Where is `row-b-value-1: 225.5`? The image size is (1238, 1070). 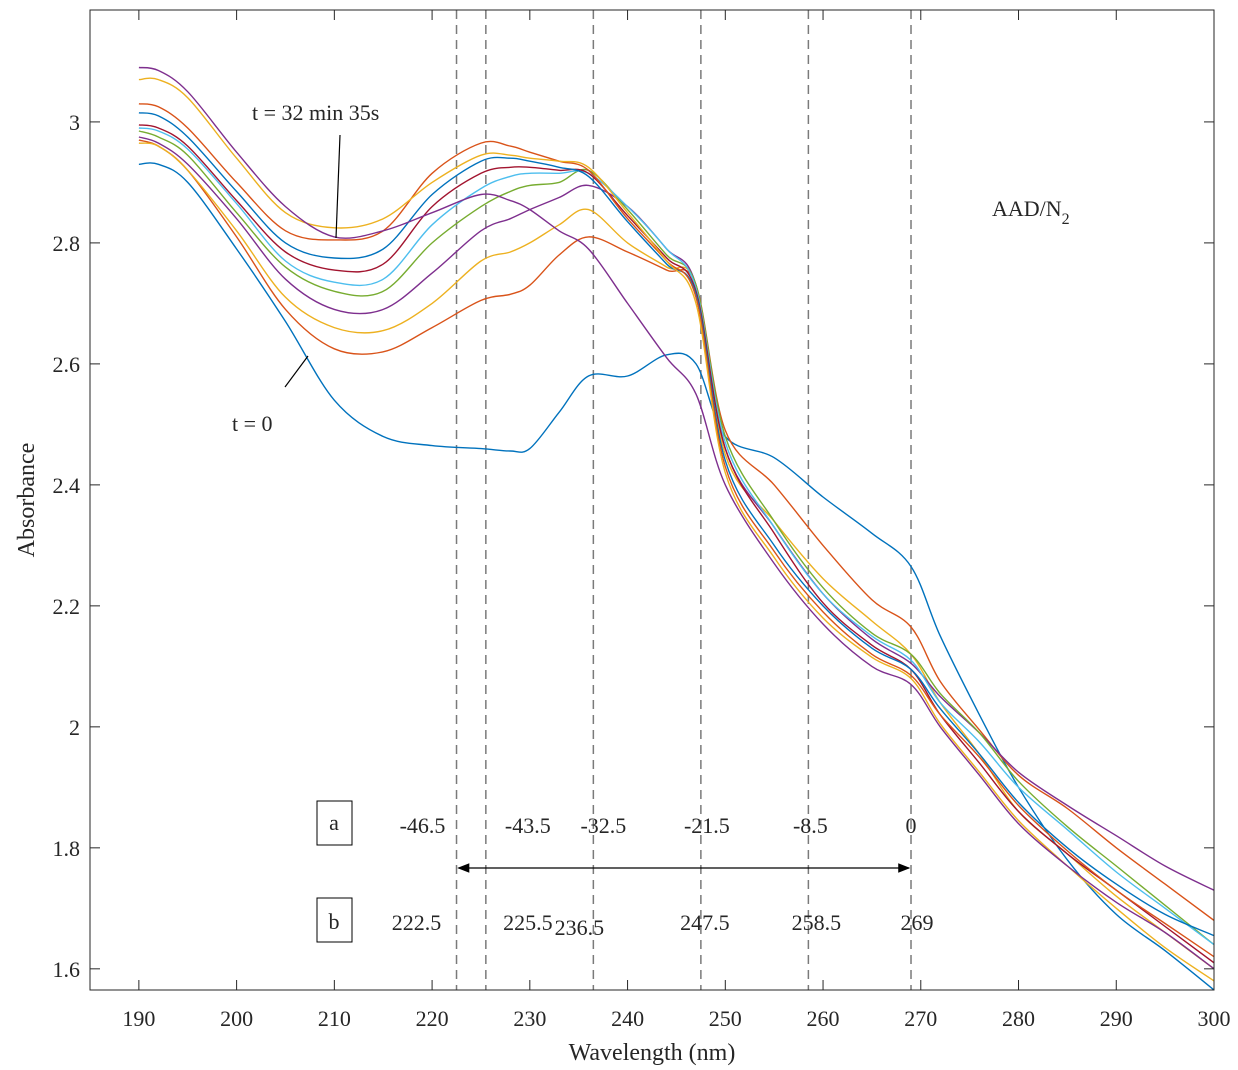
row-b-value-1: 225.5 is located at coordinates (528, 922).